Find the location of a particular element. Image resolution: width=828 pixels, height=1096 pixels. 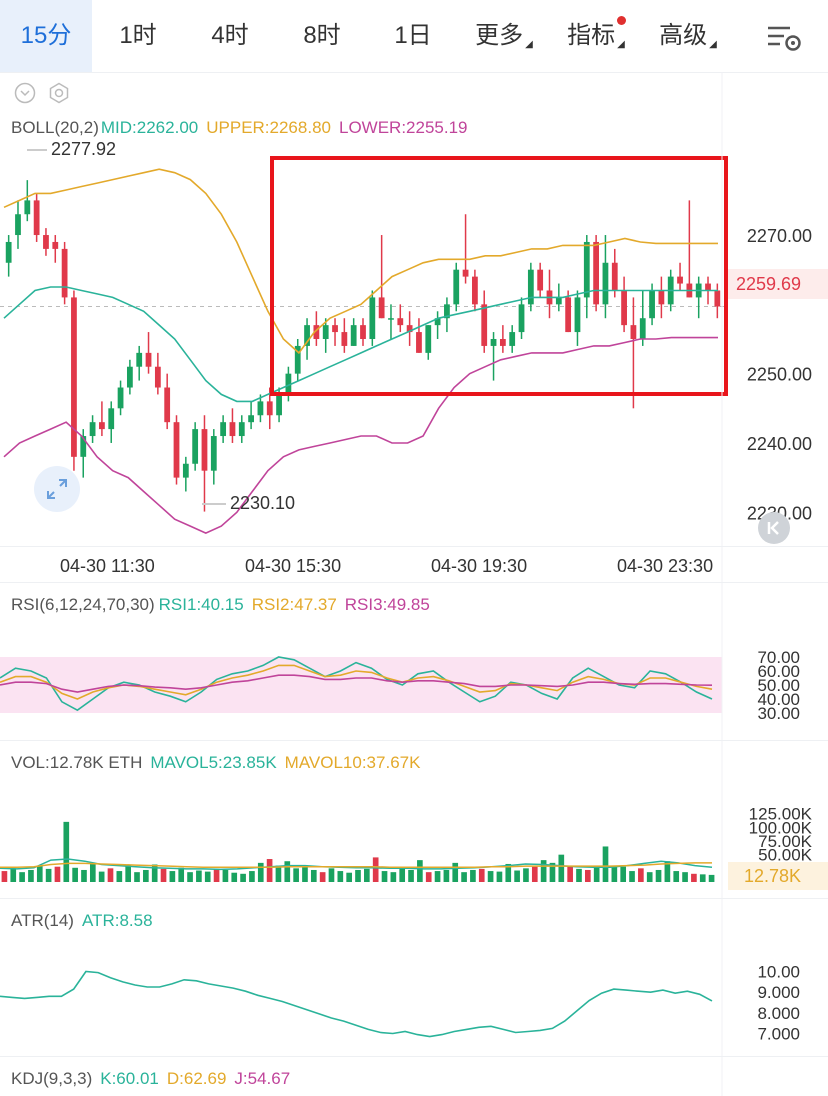

tab-label: 1日 is located at coordinates (413, 35).